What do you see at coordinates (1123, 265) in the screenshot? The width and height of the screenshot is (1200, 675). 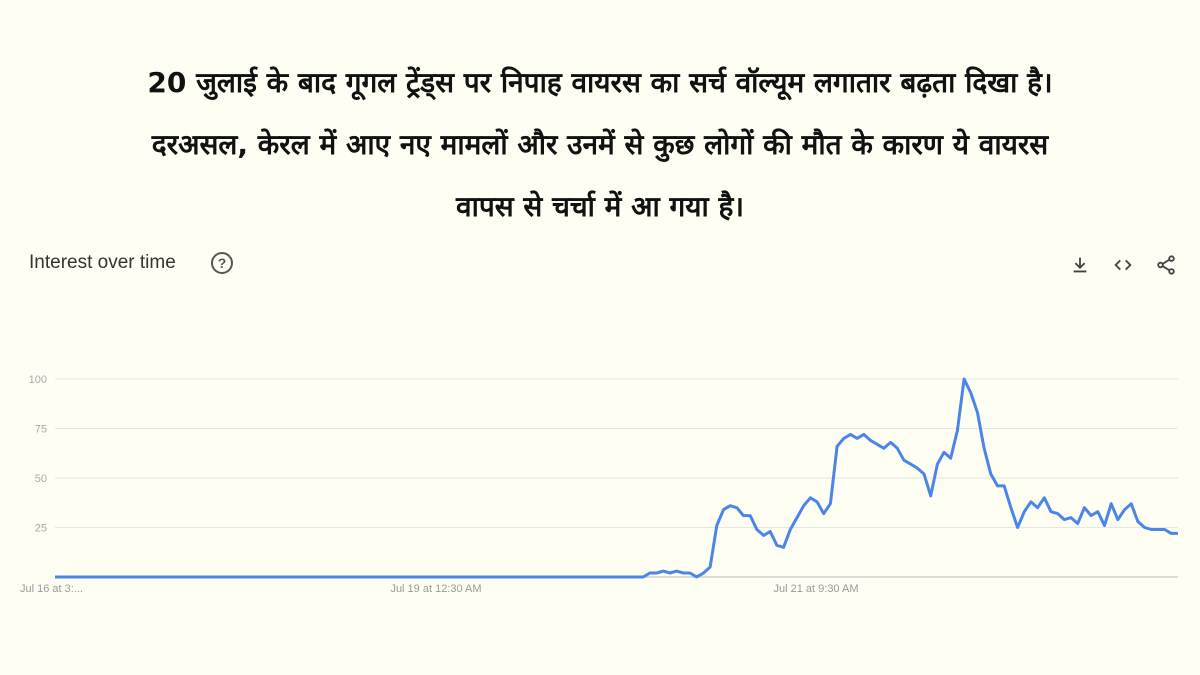 I see `embed-code-icon` at bounding box center [1123, 265].